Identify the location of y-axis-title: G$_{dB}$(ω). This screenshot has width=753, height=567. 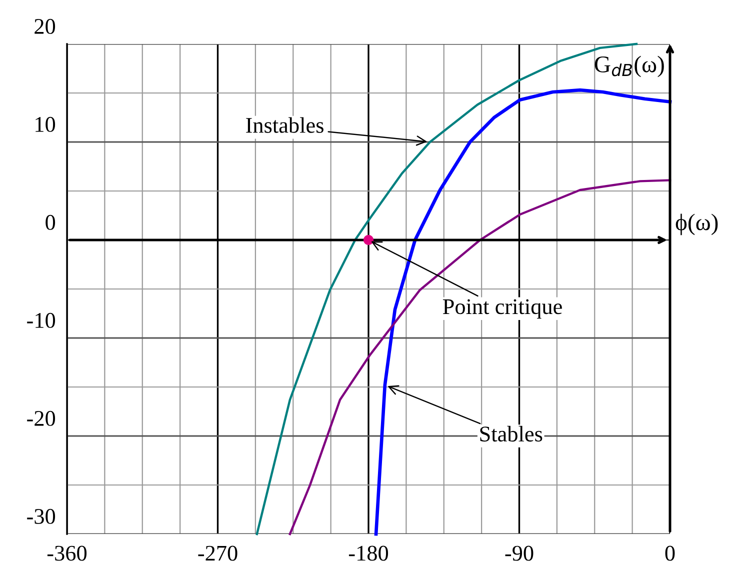
(629, 67).